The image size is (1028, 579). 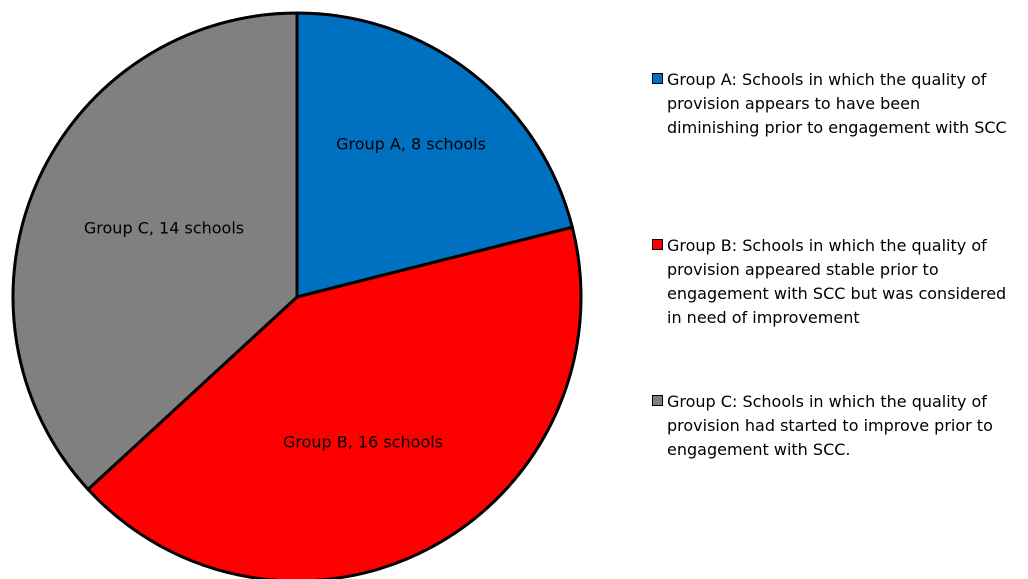 I want to click on pie-slice-group-a, so click(x=435, y=155).